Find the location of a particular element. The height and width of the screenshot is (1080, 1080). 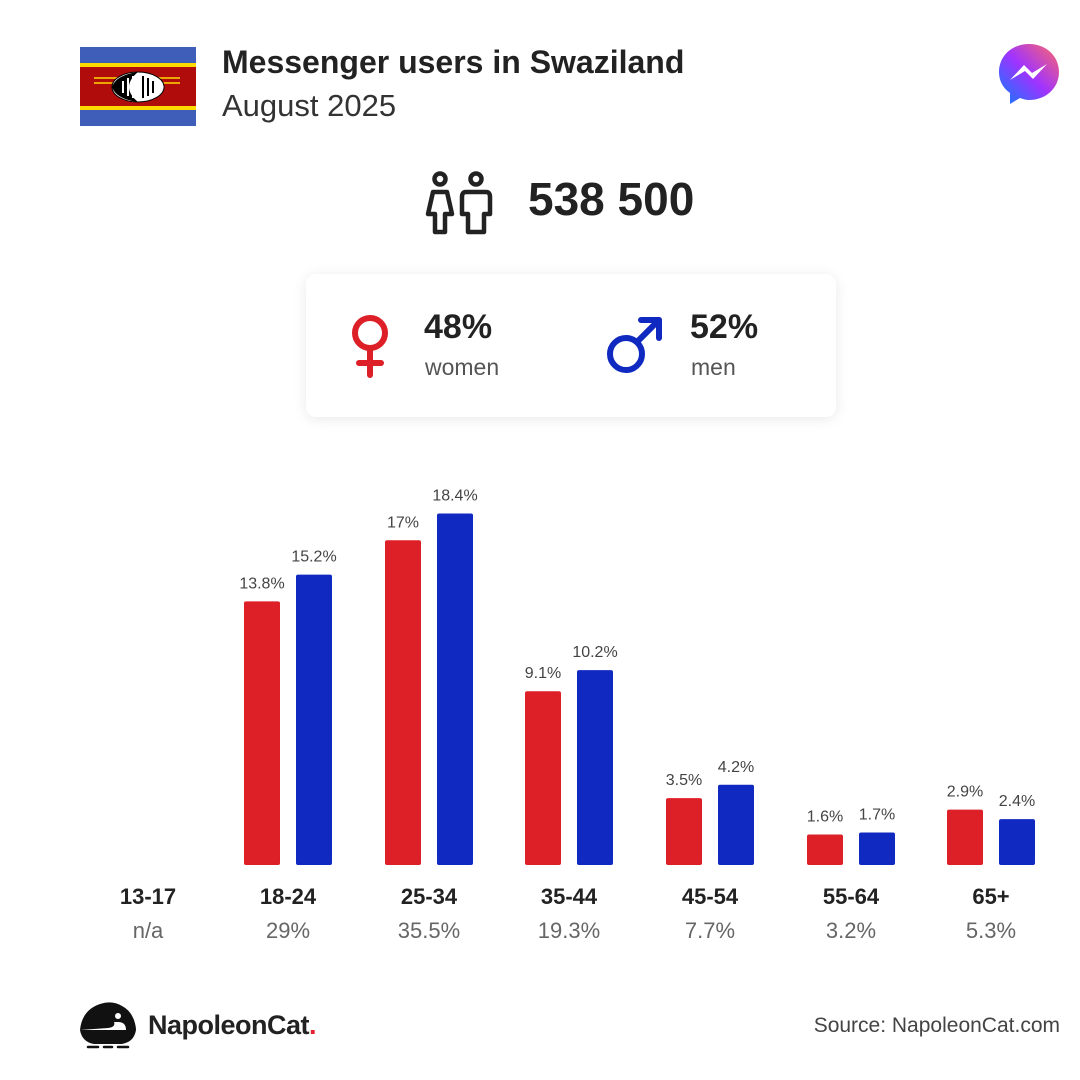

age-group-label: 18-24 is located at coordinates (288, 896).